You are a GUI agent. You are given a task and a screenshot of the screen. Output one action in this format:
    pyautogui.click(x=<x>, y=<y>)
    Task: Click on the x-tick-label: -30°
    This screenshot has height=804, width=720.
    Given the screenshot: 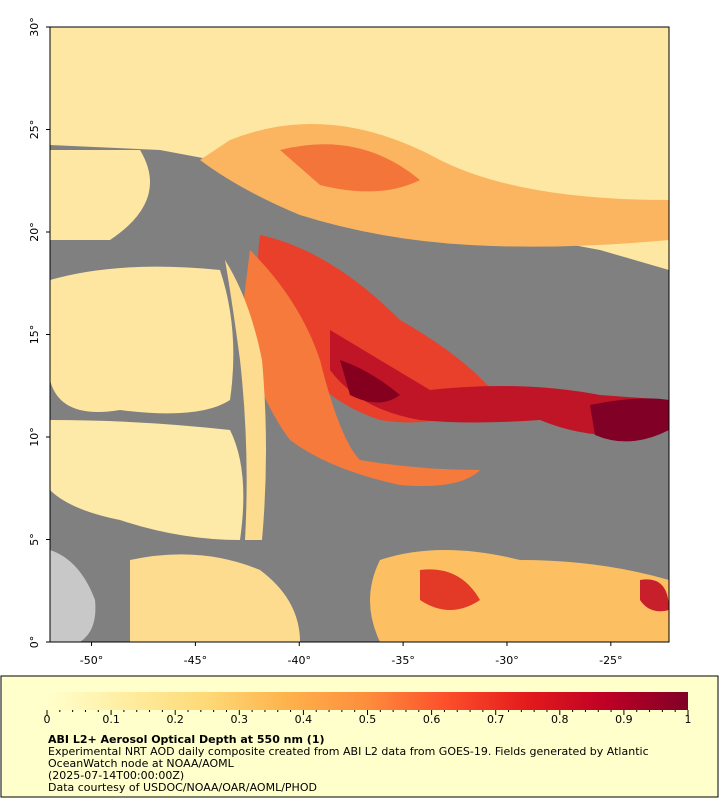 What is the action you would take?
    pyautogui.click(x=506, y=660)
    